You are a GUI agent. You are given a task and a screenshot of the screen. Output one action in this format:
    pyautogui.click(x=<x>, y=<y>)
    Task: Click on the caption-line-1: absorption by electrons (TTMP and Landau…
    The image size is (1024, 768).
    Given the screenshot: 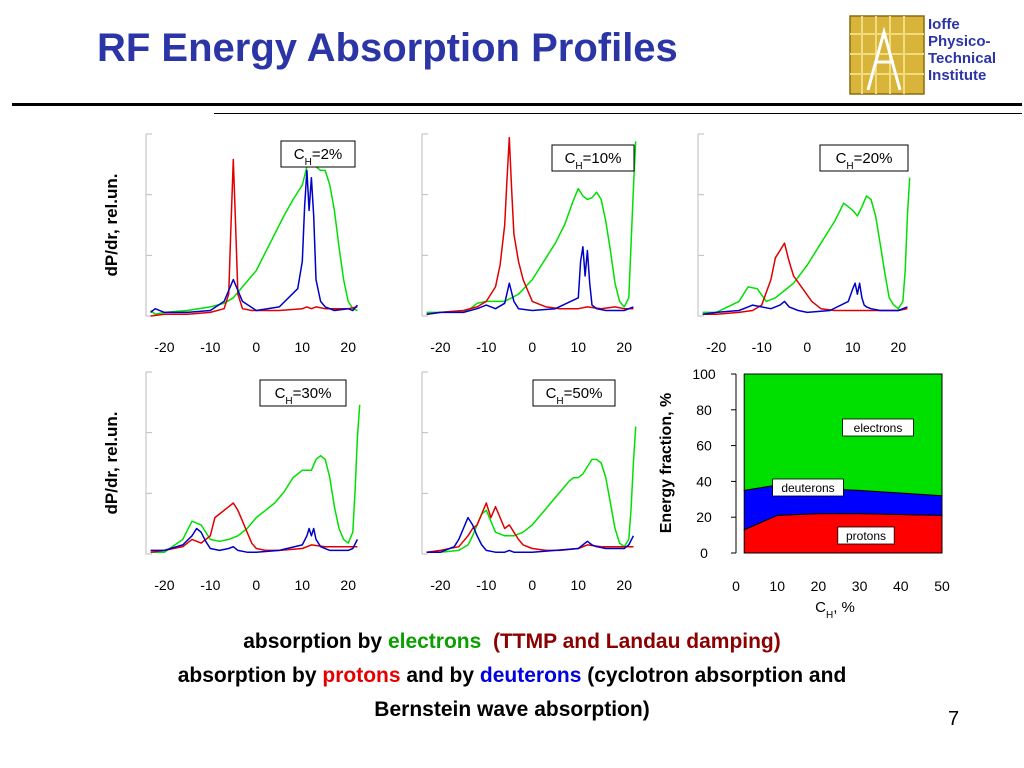 What is the action you would take?
    pyautogui.click(x=512, y=642)
    